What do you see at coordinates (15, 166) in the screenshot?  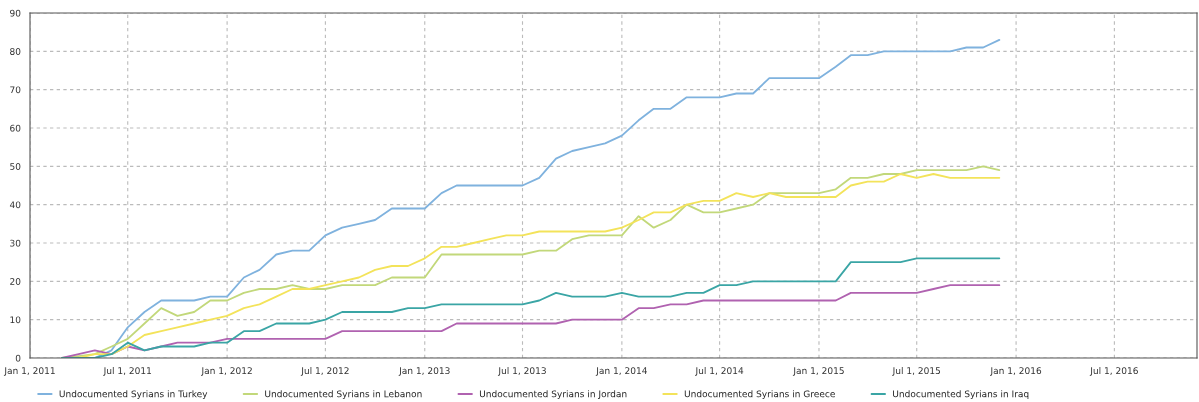 I see `y-tick-label: 50` at bounding box center [15, 166].